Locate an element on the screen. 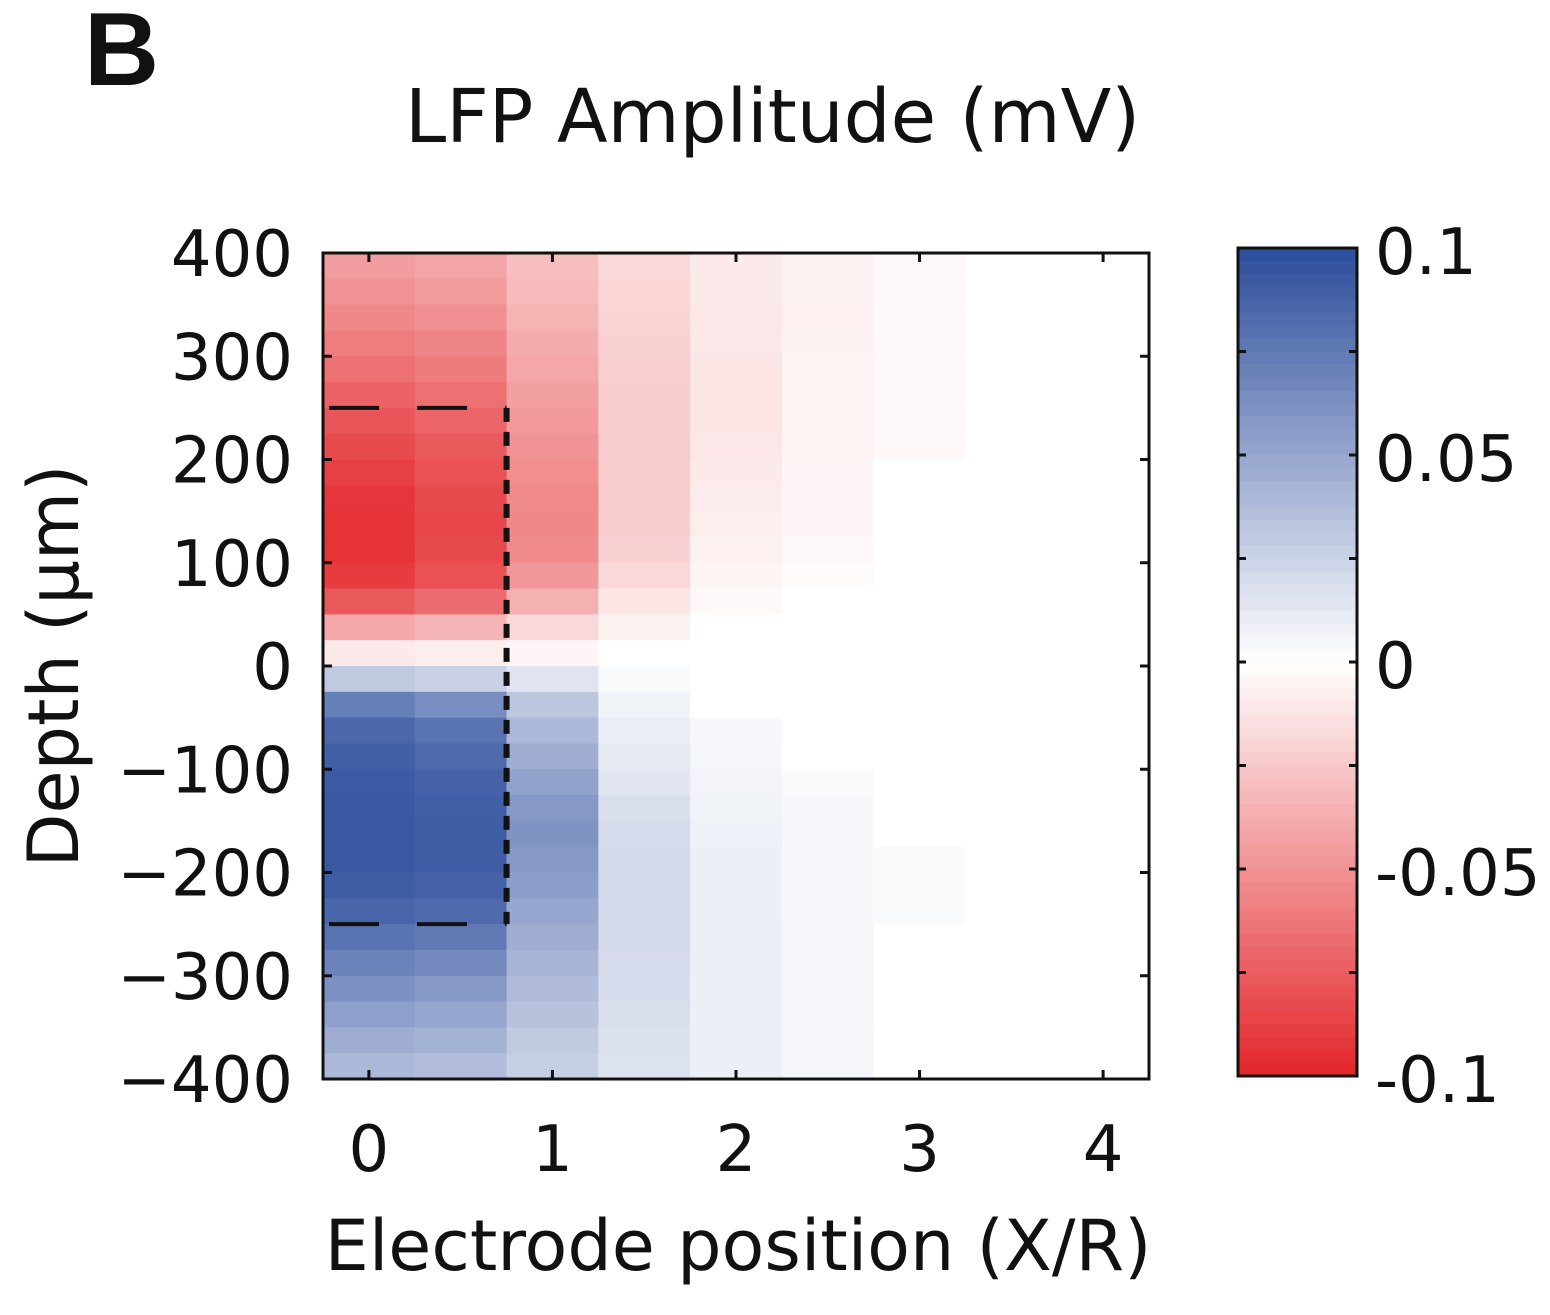  colorbar: 0.1 0.05 0 -0.05 -0.1 is located at coordinates (1388, 667).